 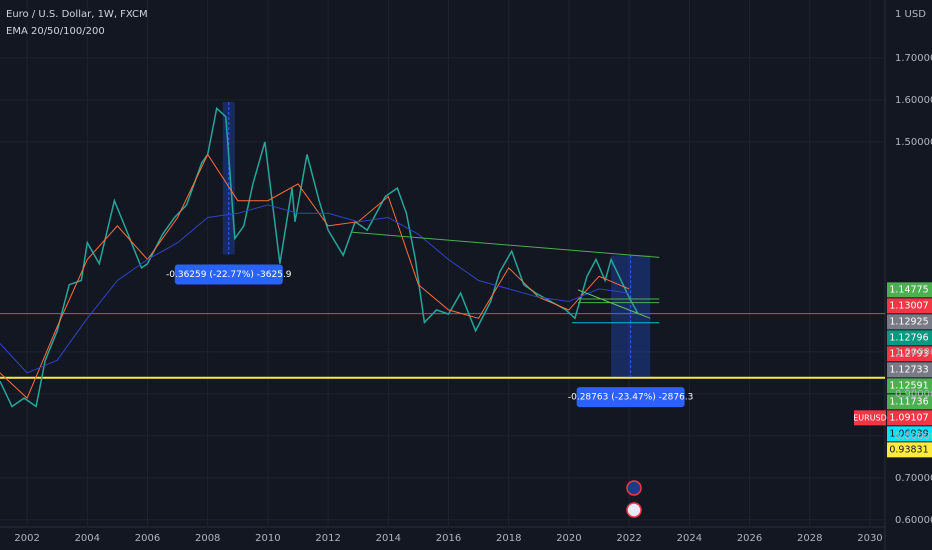 What do you see at coordinates (388, 538) in the screenshot?
I see `x-tick-label: 2014` at bounding box center [388, 538].